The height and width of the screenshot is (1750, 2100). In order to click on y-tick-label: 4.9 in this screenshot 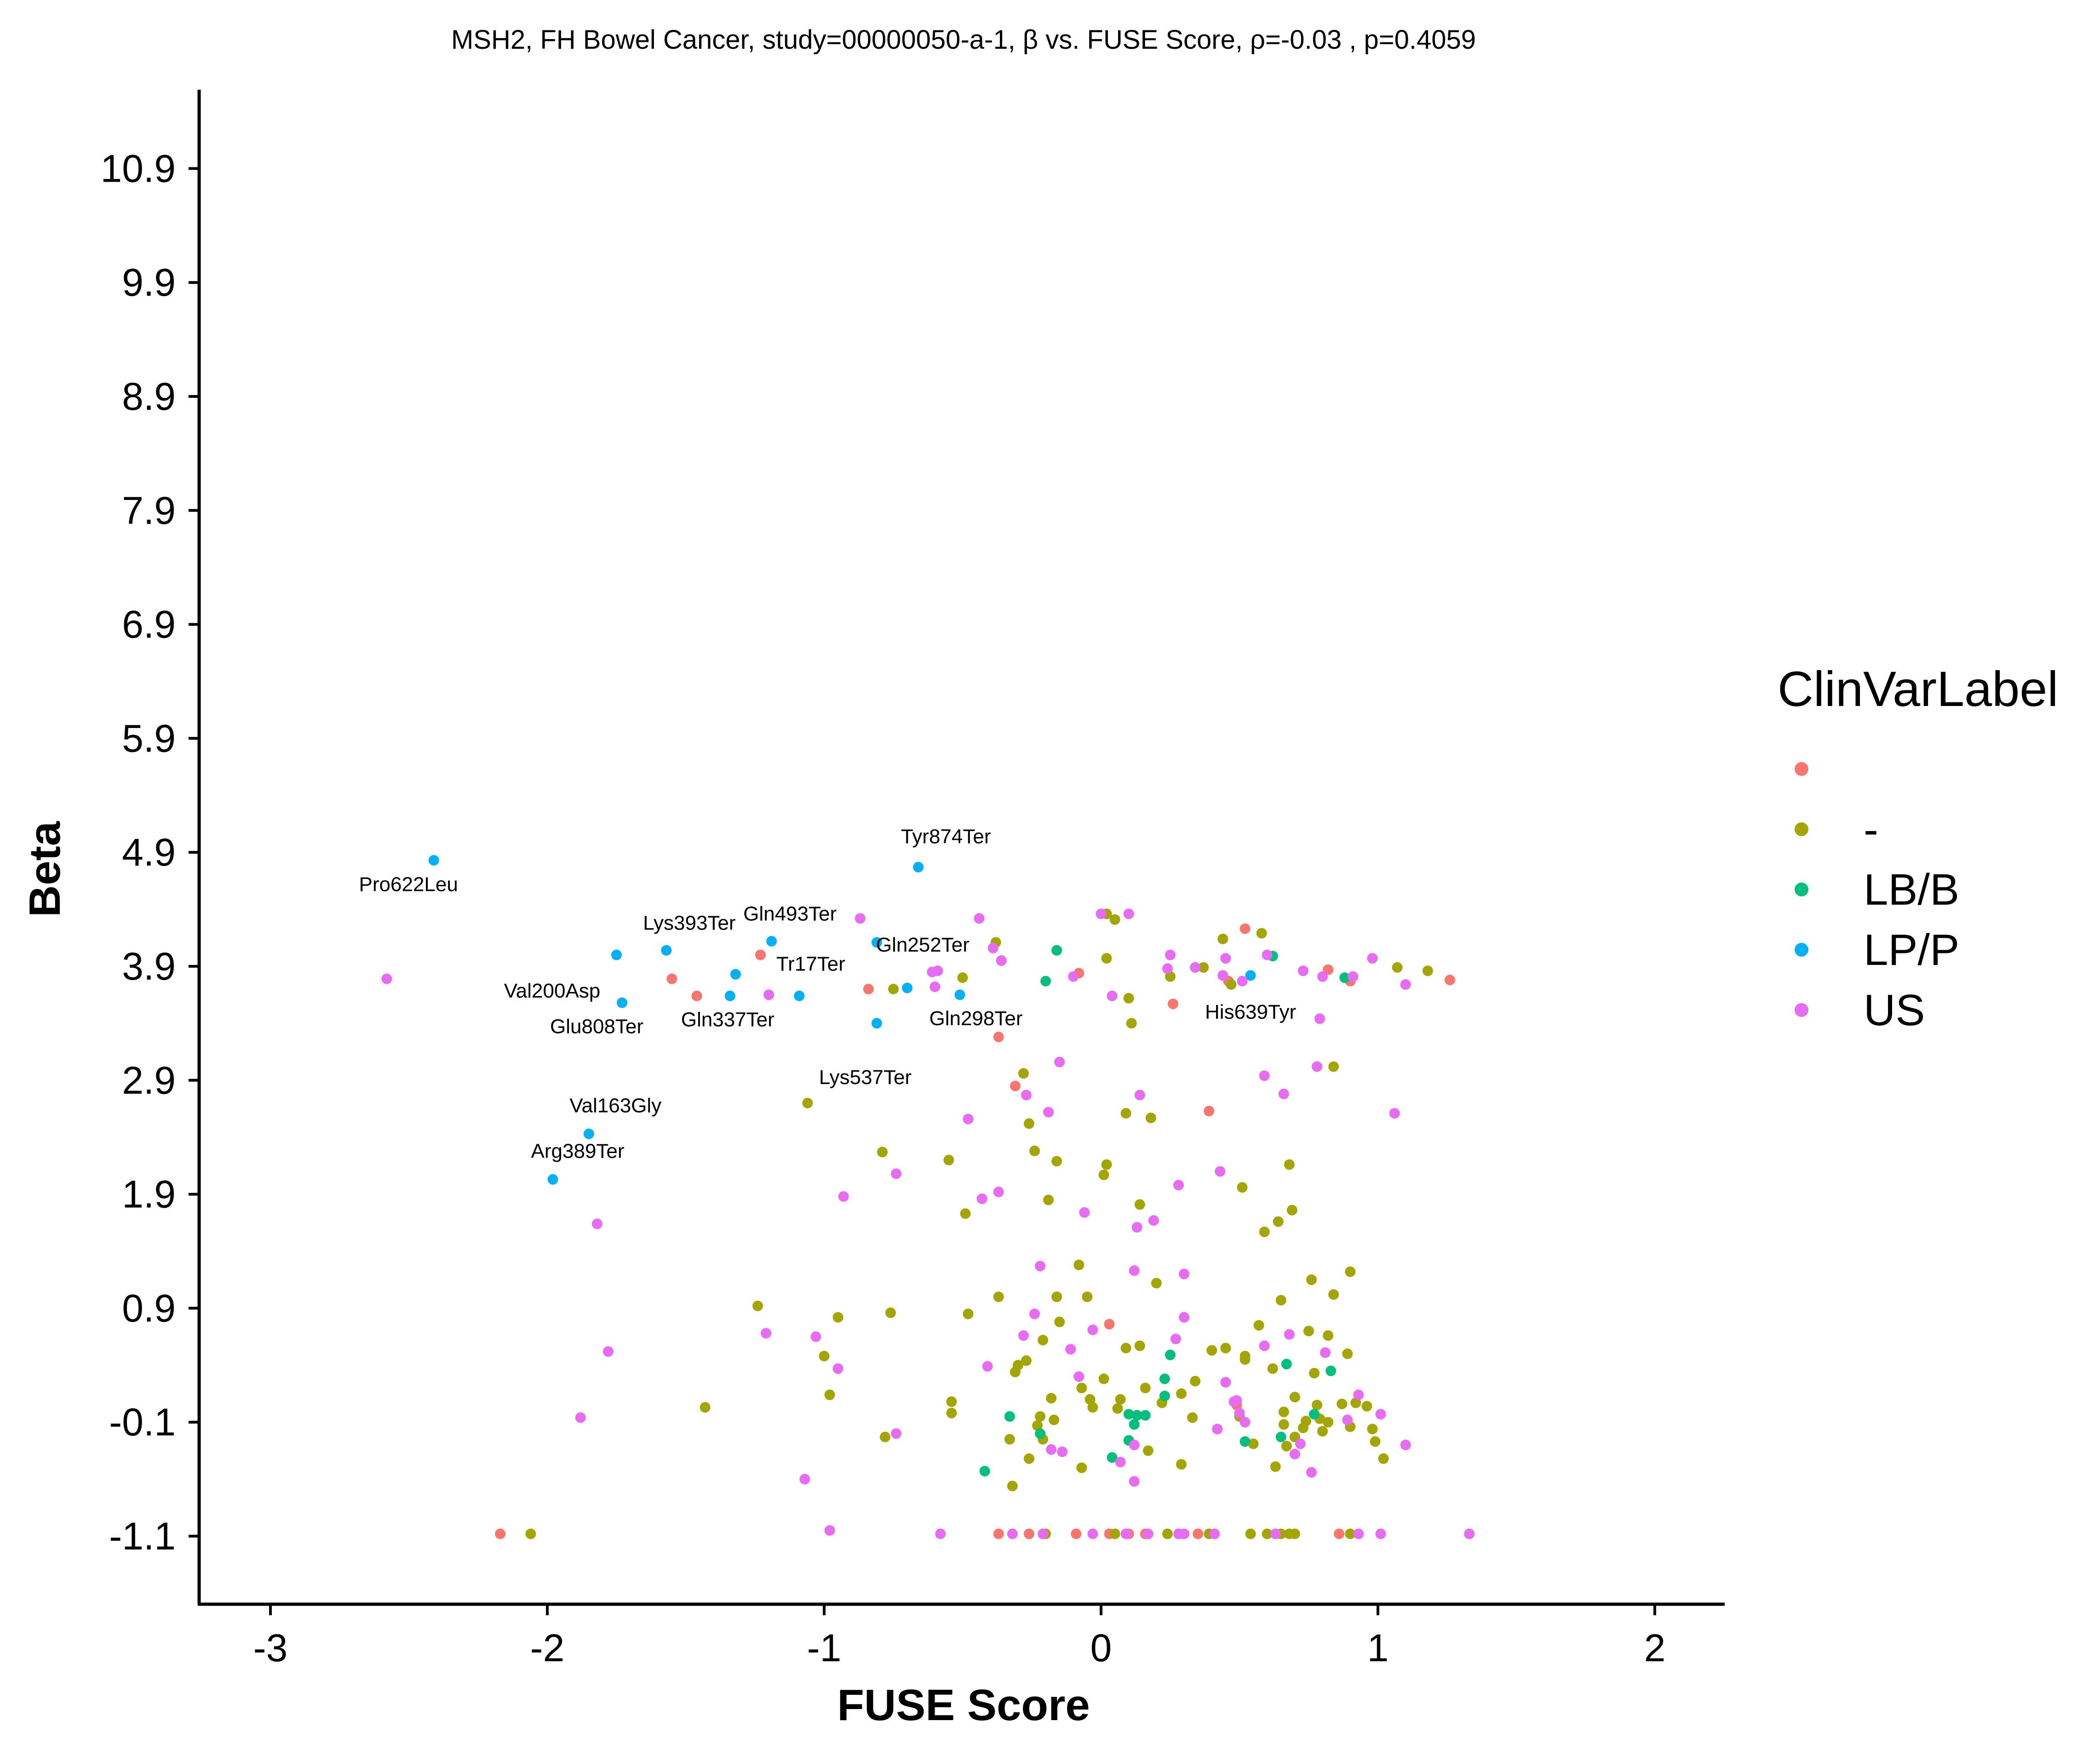, I will do `click(149, 852)`.